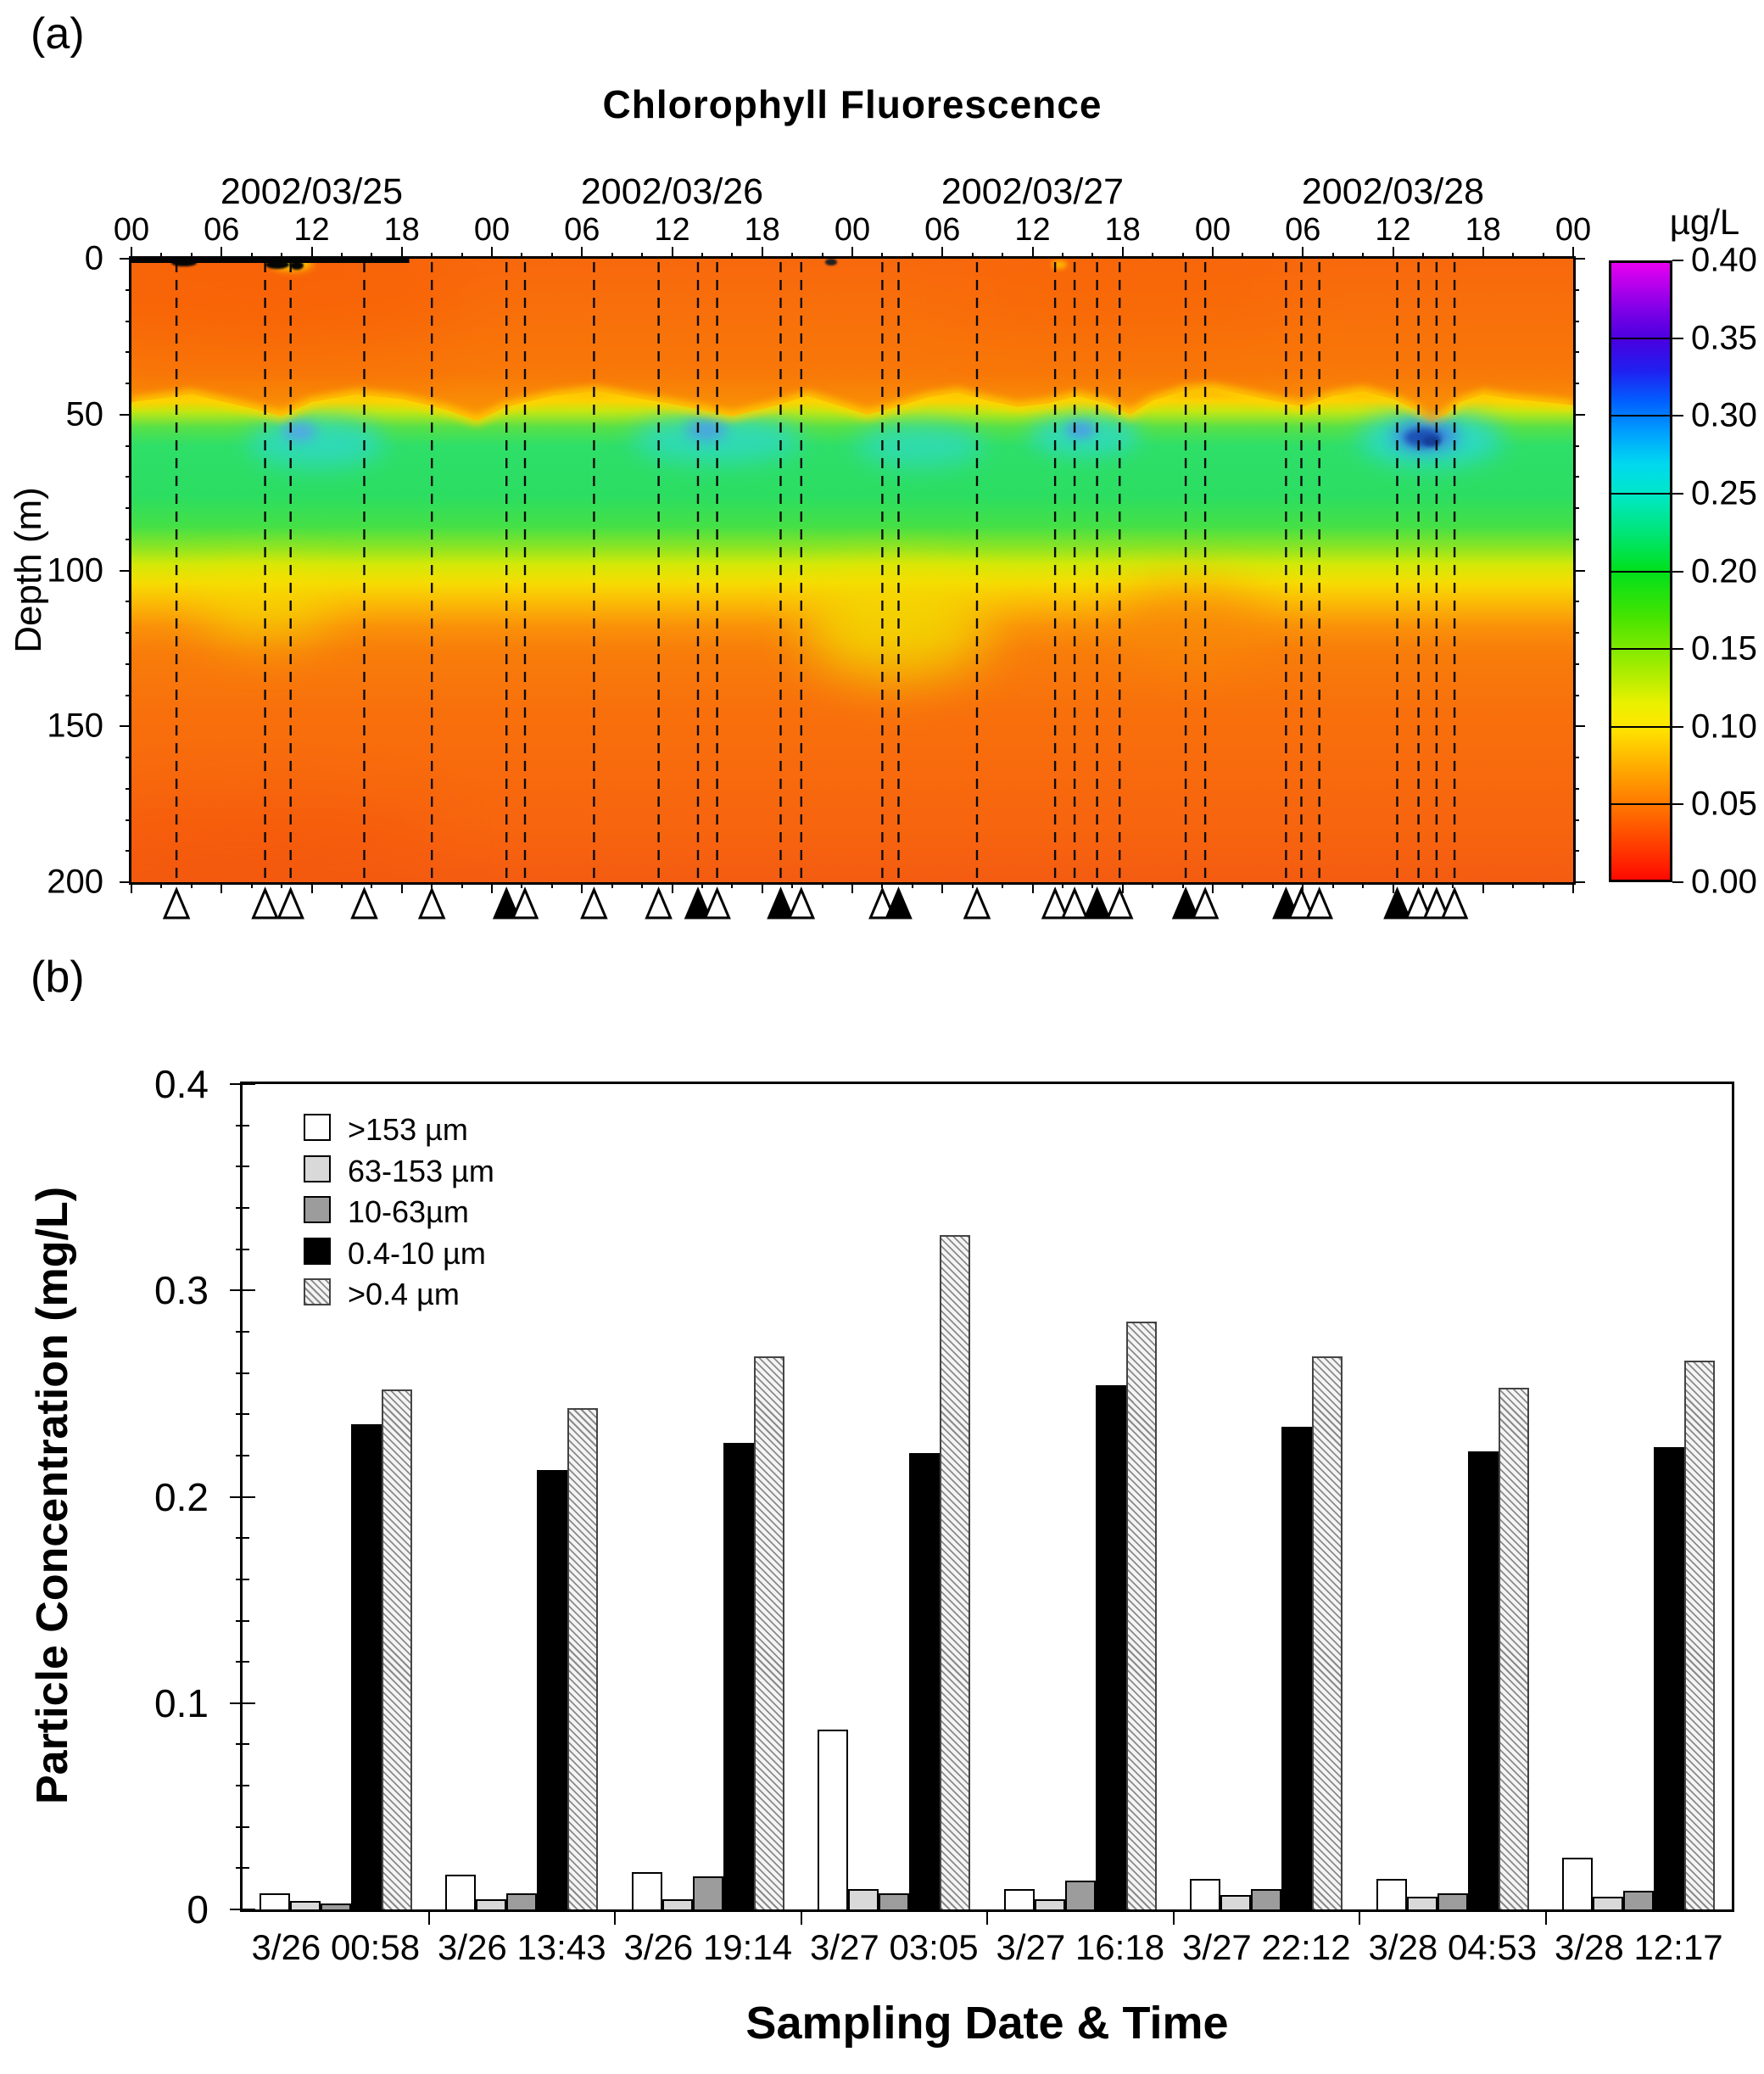 This screenshot has height=2074, width=1764. I want to click on chlorophyll-band-upper-boundary, so click(852, 405).